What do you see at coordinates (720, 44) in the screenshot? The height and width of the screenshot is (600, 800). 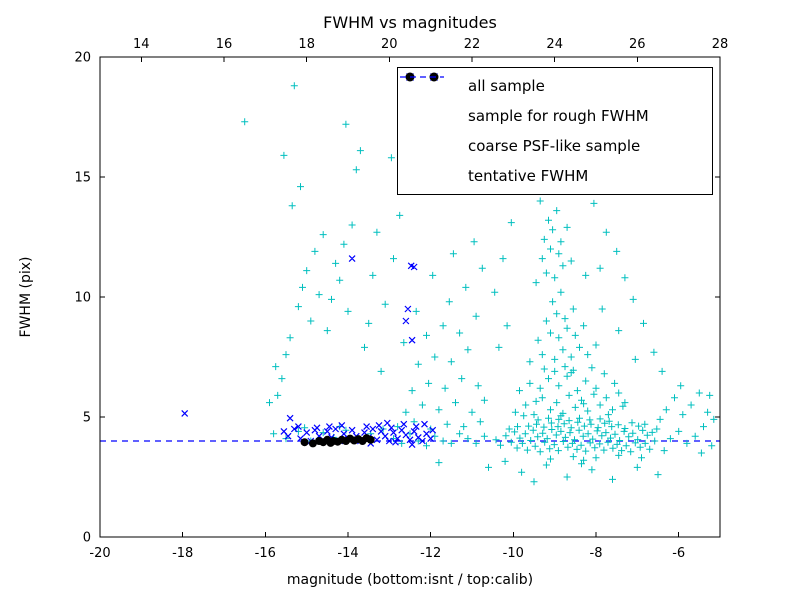 I see `x-tick-label-top: 28` at bounding box center [720, 44].